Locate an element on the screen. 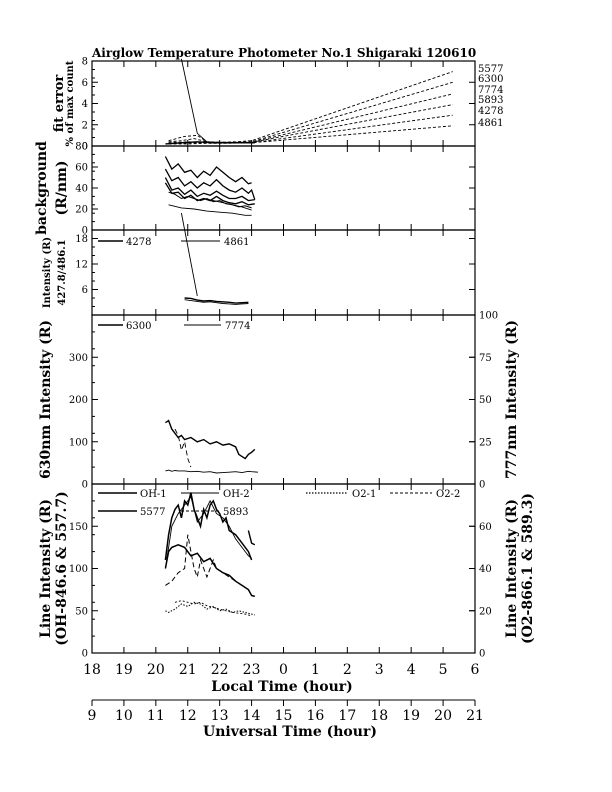 The width and height of the screenshot is (612, 792). y-axis-label: fit error is located at coordinates (59, 104).